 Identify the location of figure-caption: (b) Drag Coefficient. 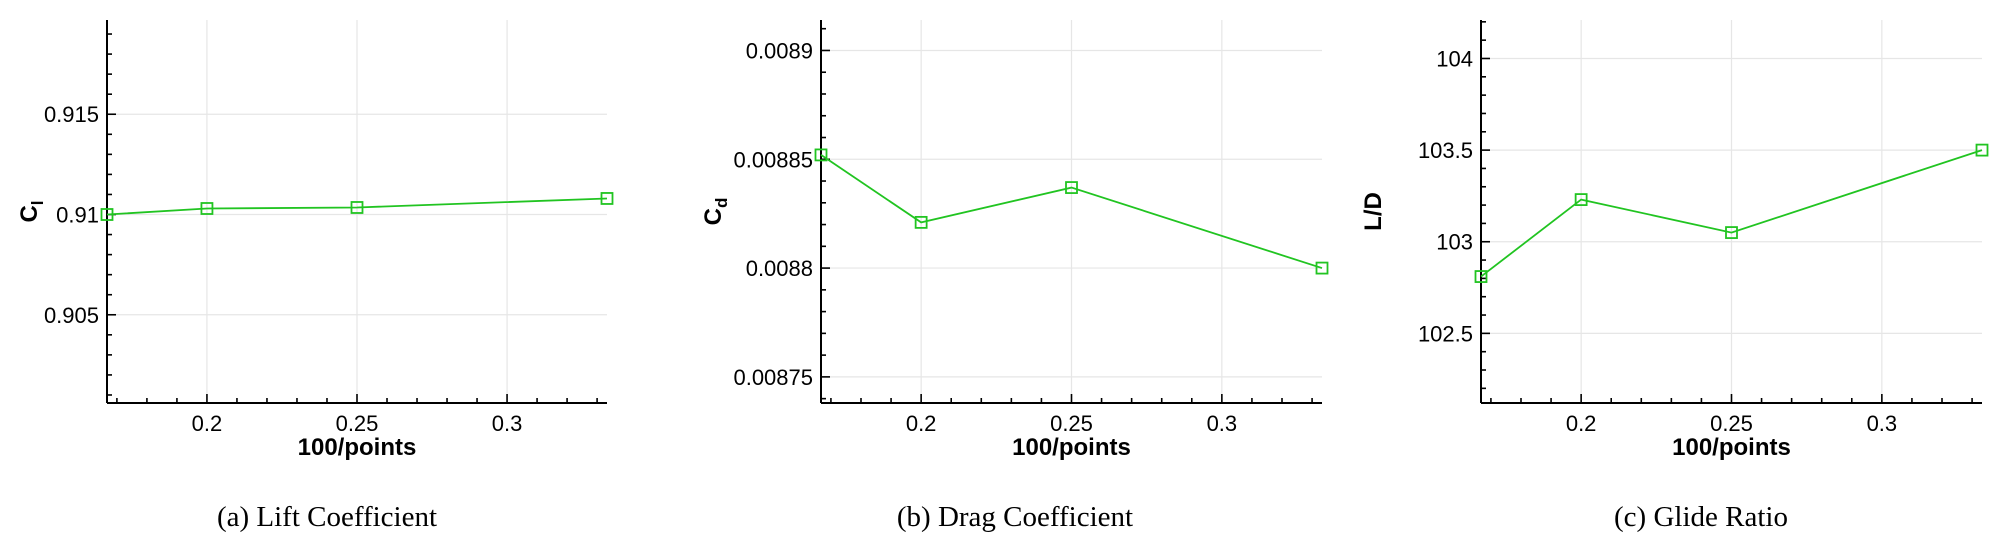
(1015, 517).